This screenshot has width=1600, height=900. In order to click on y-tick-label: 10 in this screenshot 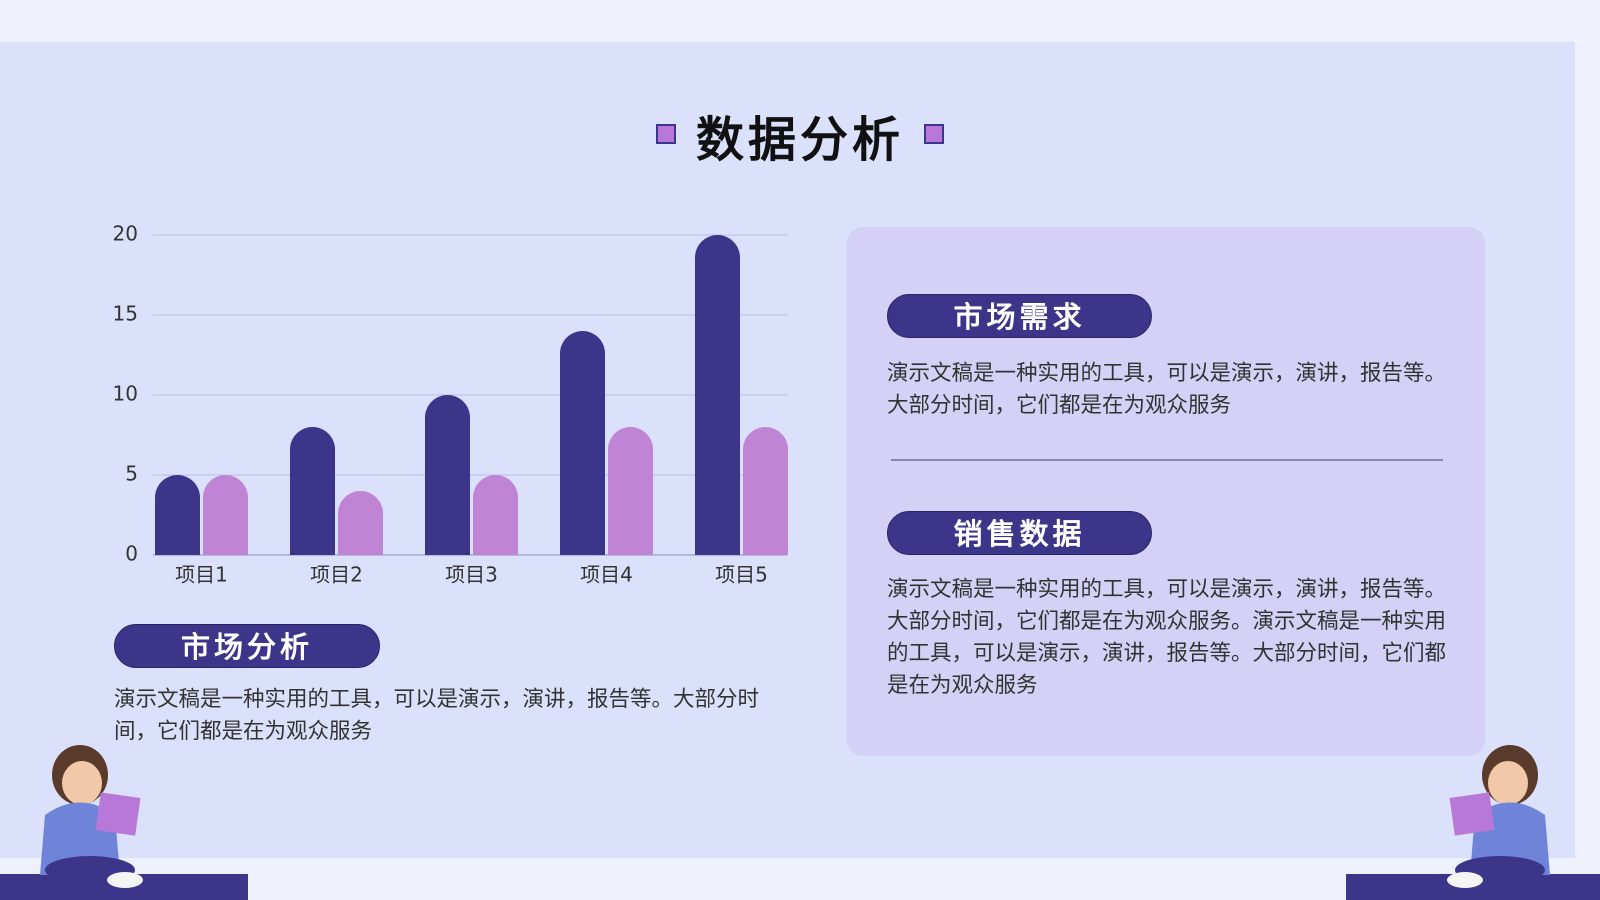, I will do `click(125, 394)`.